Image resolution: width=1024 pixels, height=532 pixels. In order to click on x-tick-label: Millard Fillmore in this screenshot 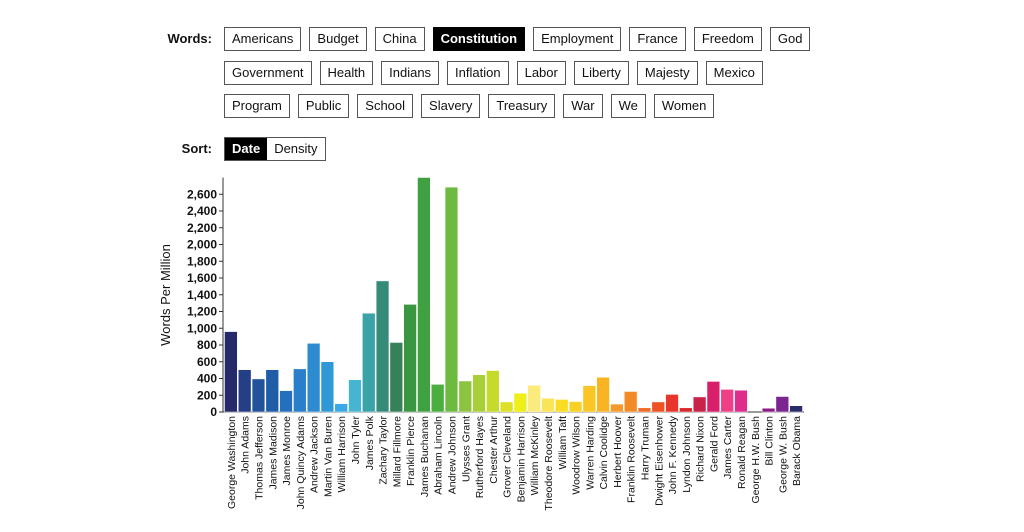, I will do `click(397, 451)`.